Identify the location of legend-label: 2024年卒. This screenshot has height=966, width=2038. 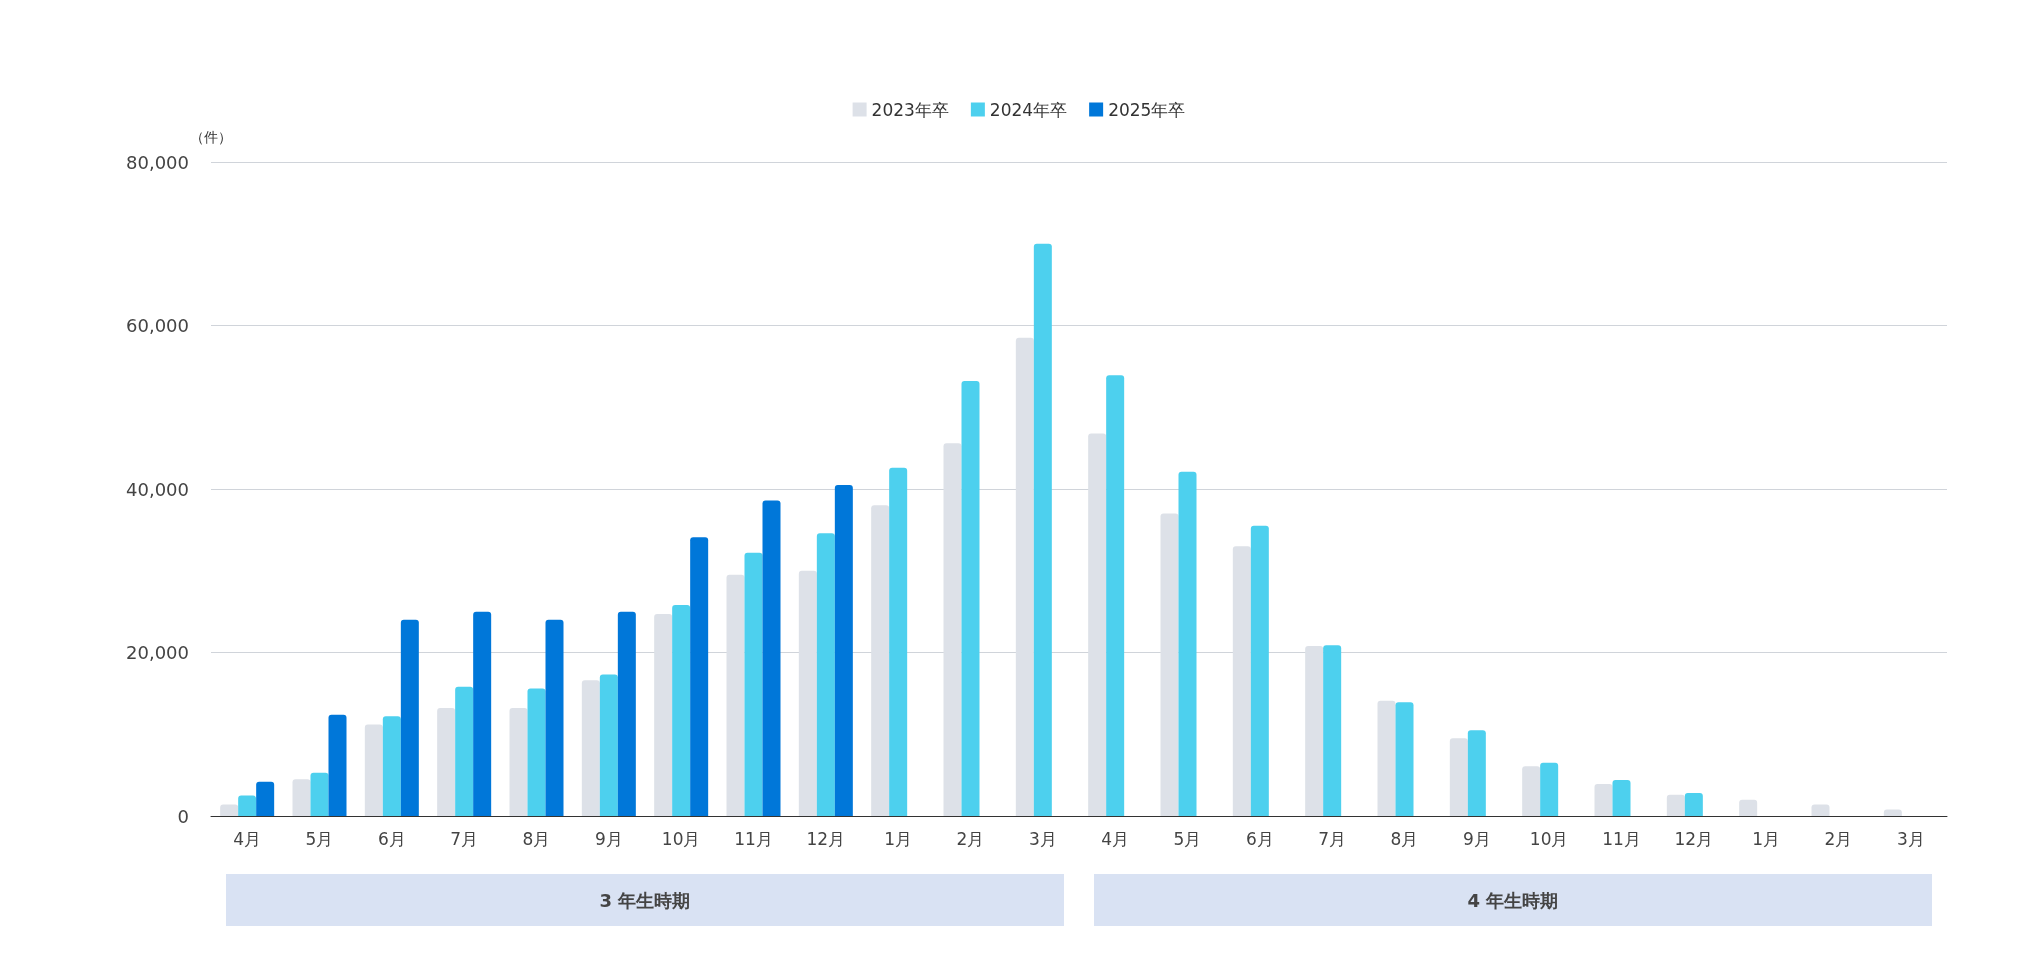
(1028, 109).